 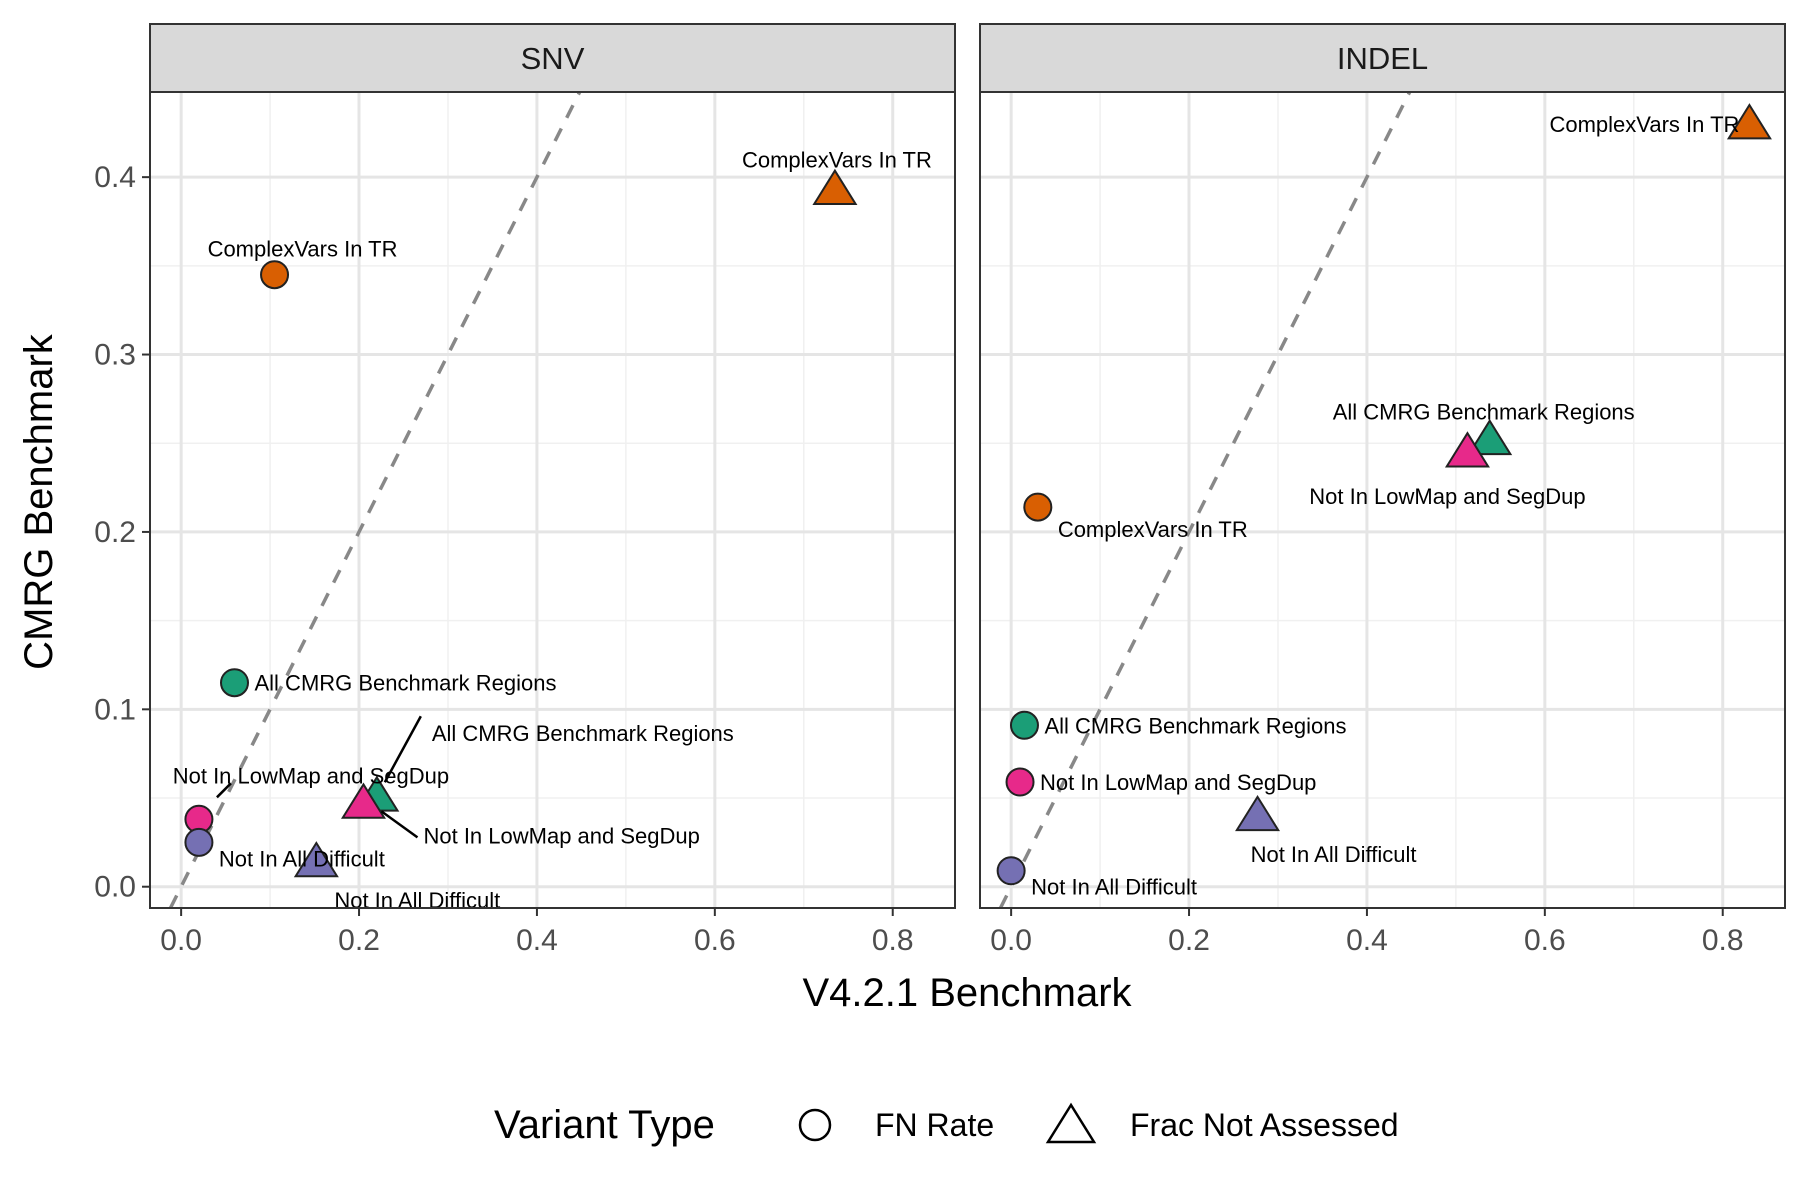 I want to click on y-tick-label: 0.2, so click(x=115, y=532).